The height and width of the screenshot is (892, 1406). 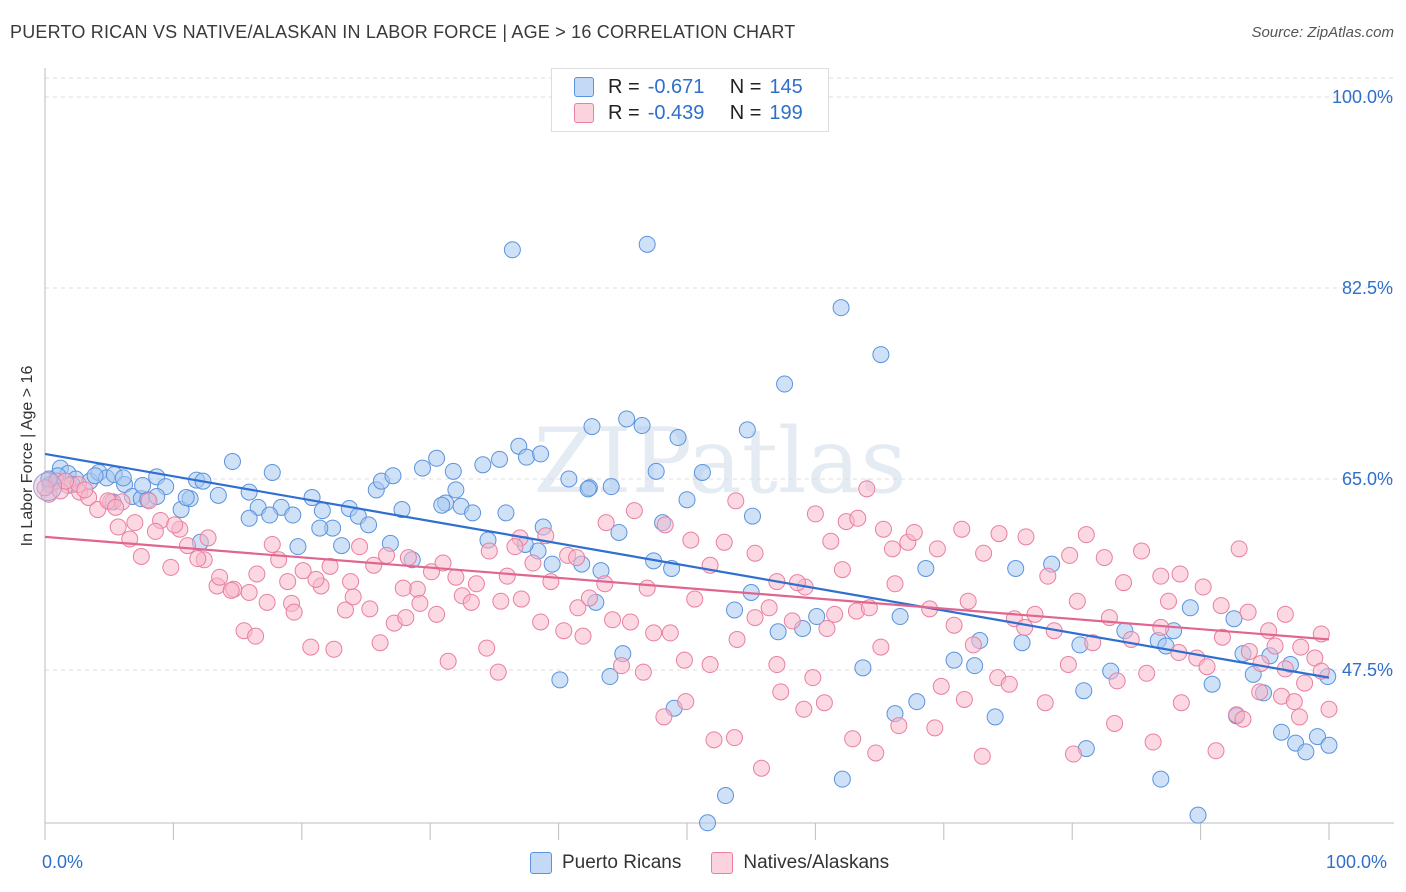 What do you see at coordinates (605, 863) in the screenshot?
I see `series-legend-item-puerto-ricans: Puerto Ricans` at bounding box center [605, 863].